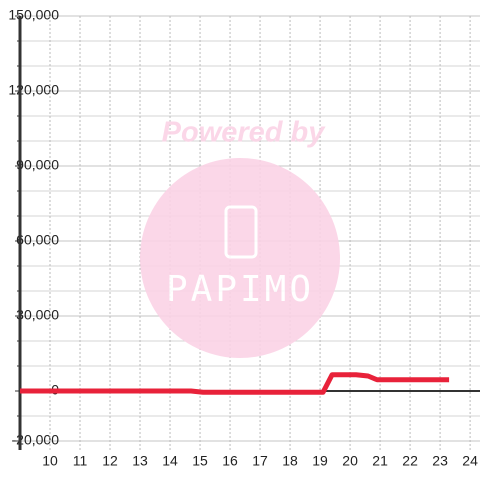 The width and height of the screenshot is (480, 480). What do you see at coordinates (241, 232) in the screenshot?
I see `watermark-icon` at bounding box center [241, 232].